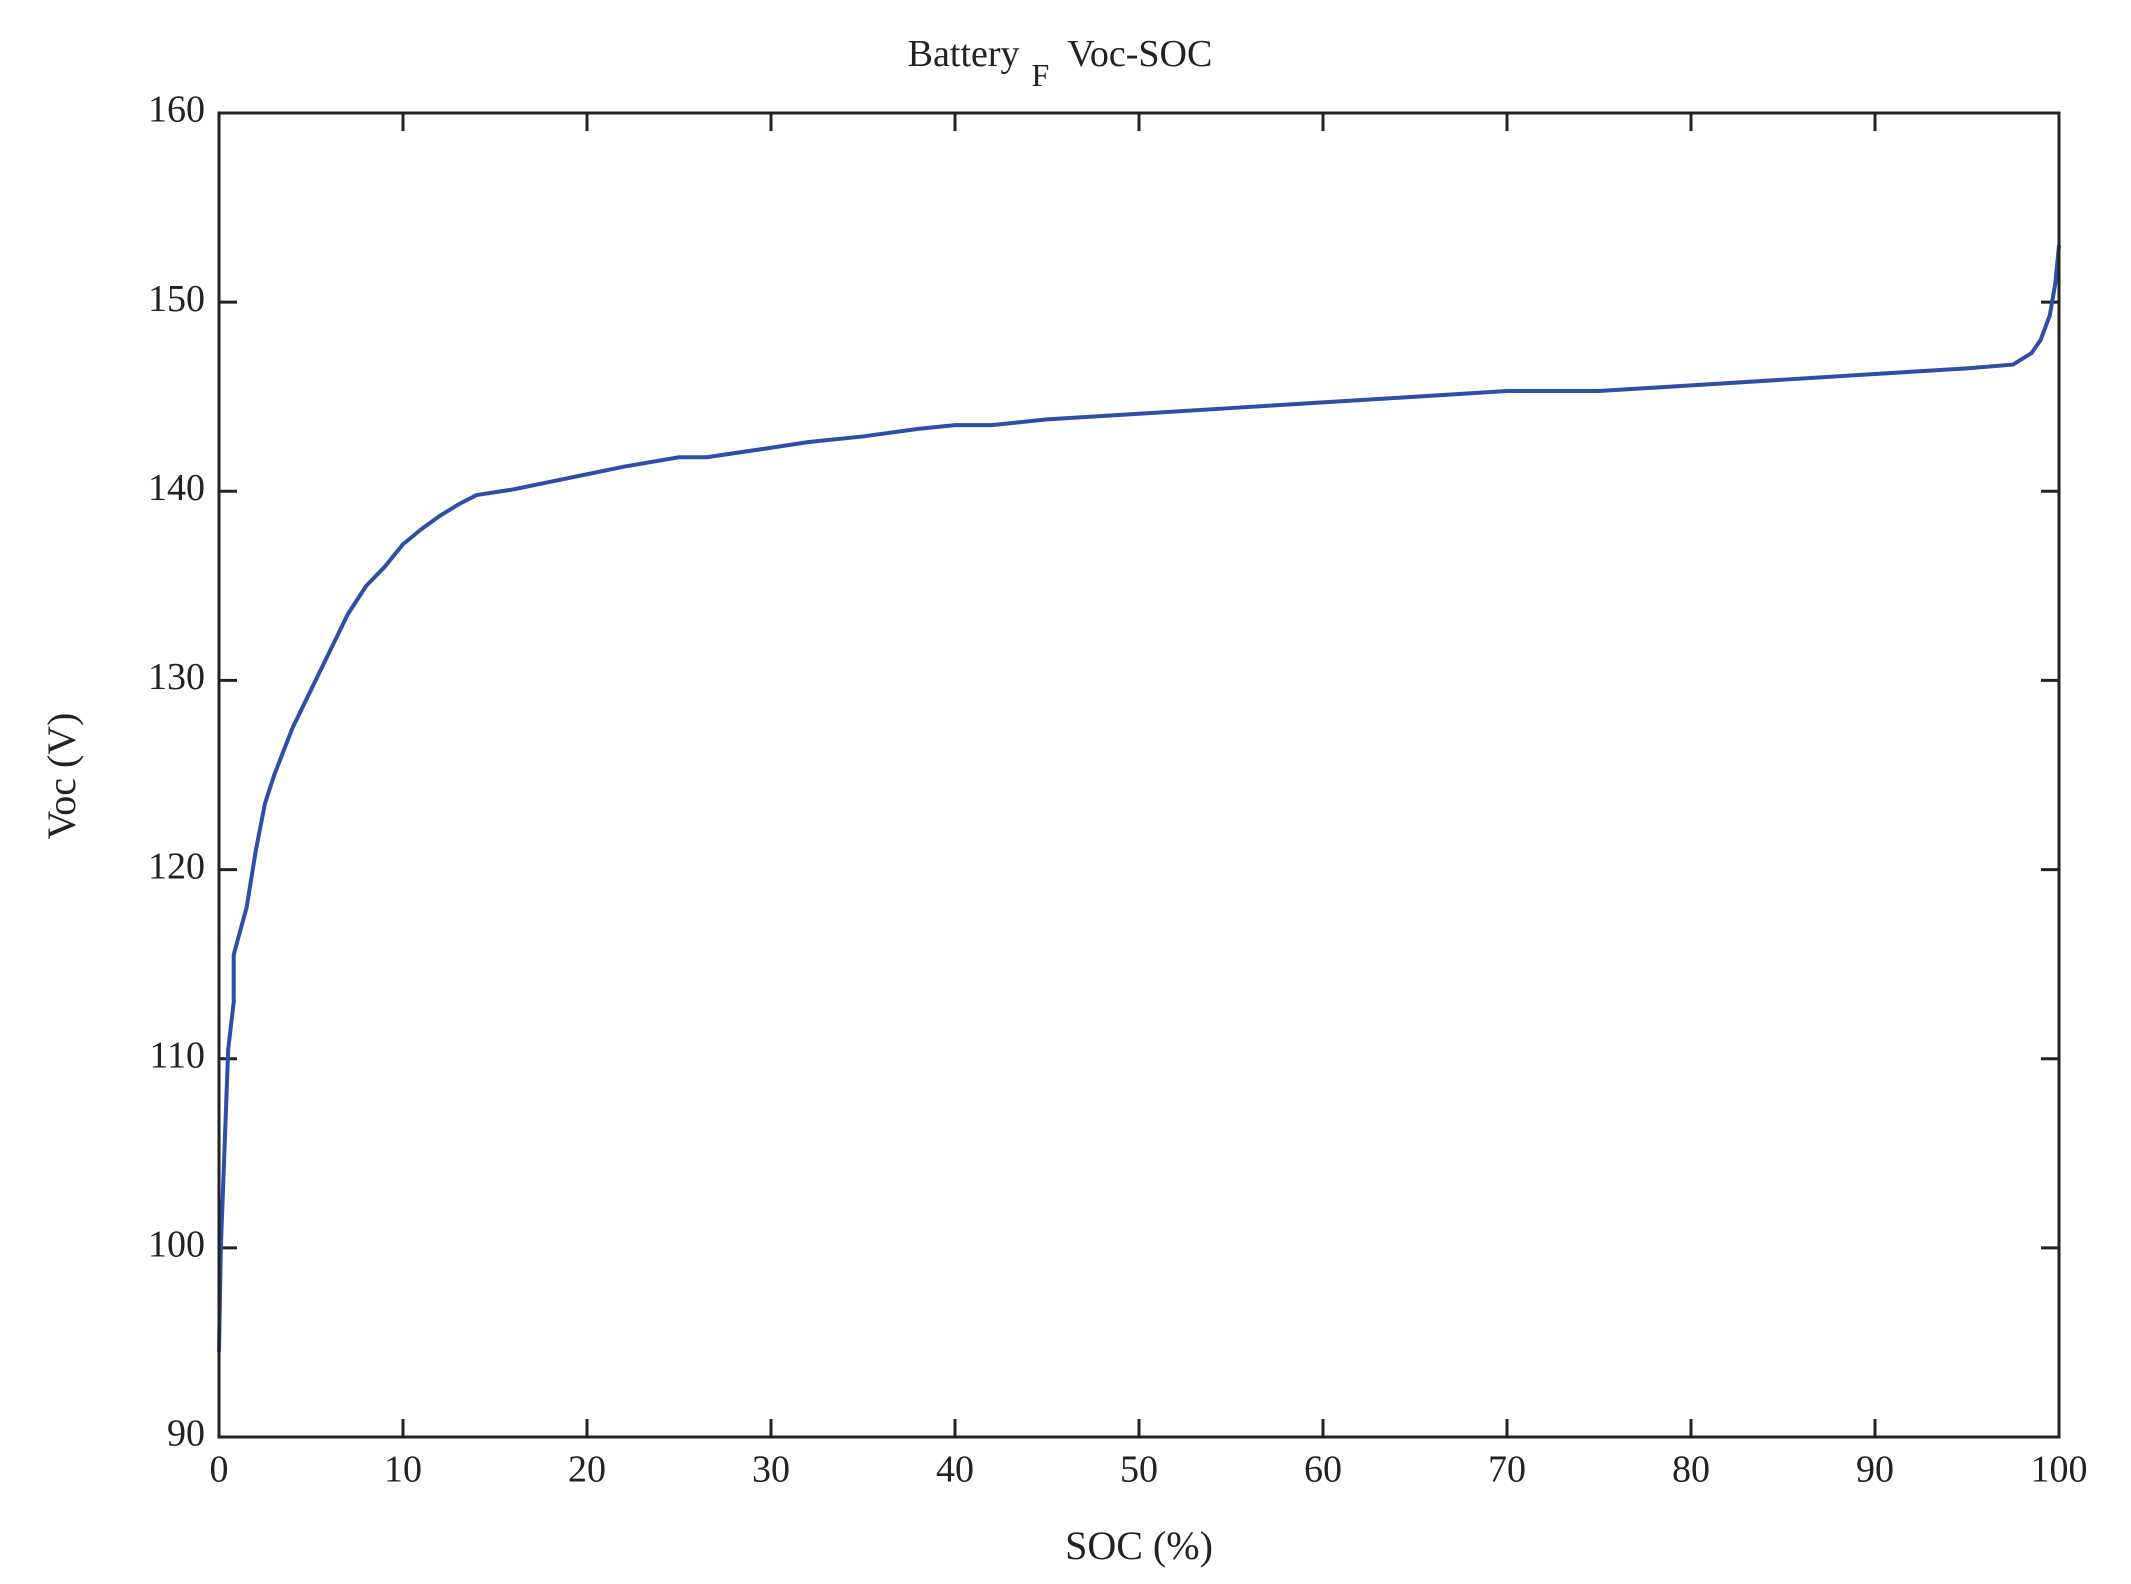 Image resolution: width=2131 pixels, height=1584 pixels. What do you see at coordinates (176, 299) in the screenshot?
I see `y-tick-label: 150` at bounding box center [176, 299].